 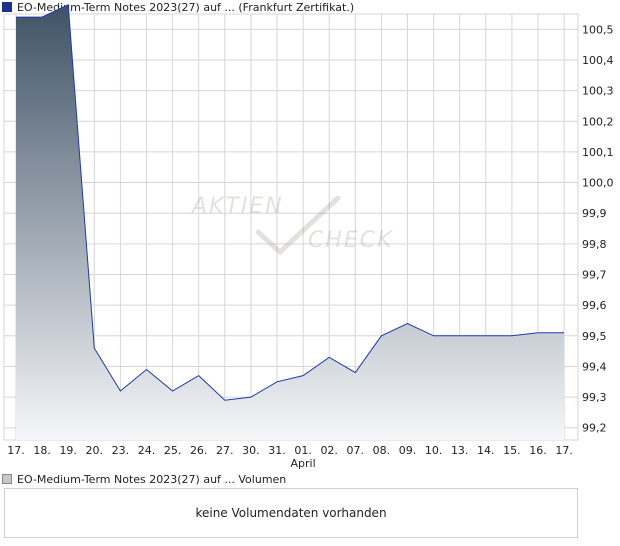 What do you see at coordinates (594, 305) in the screenshot?
I see `y-tick-label: 99,6` at bounding box center [594, 305].